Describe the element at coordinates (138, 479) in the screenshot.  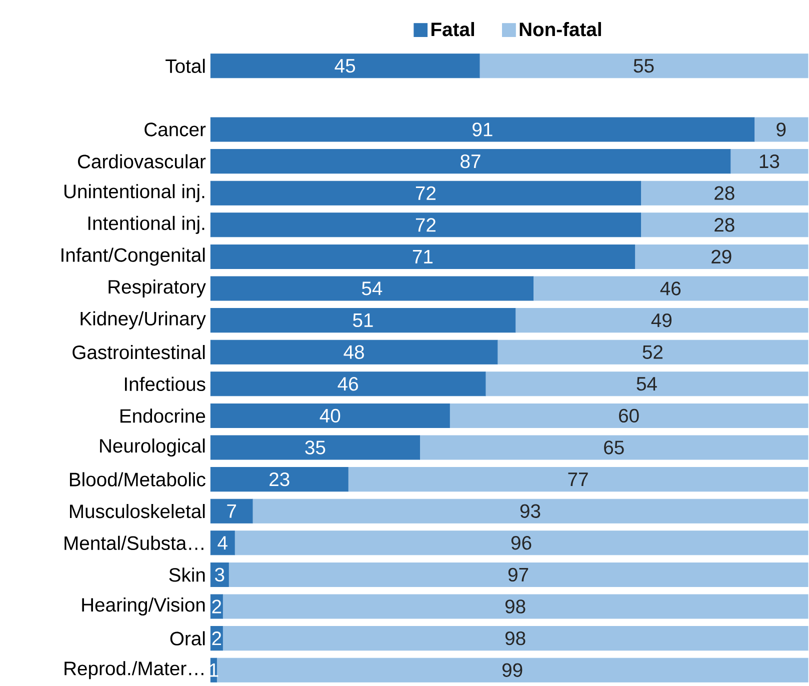
I see `y-tick-label: Blood/Metabolic` at that location.